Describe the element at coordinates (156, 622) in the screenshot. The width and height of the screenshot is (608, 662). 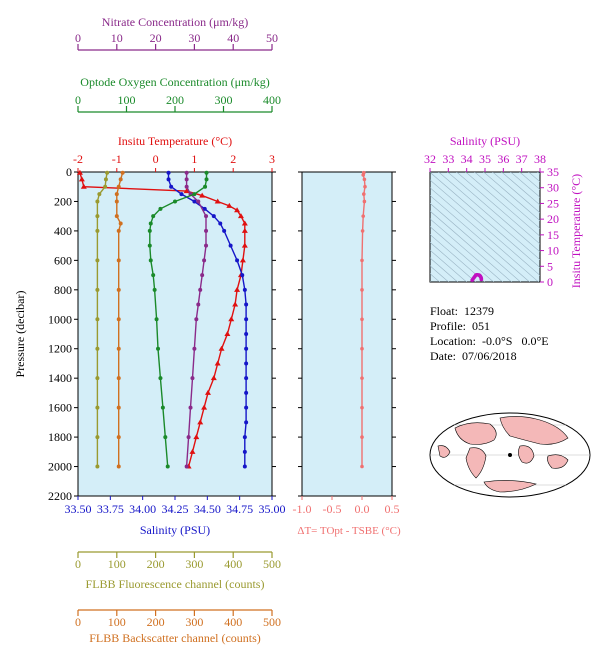
I see `backscatter-tick-label: 200` at that location.